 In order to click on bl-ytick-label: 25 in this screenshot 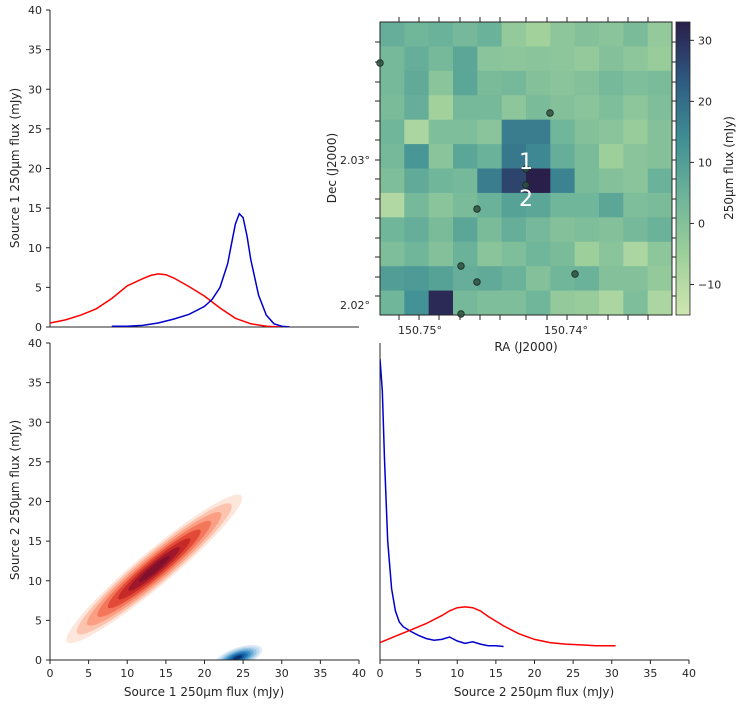, I will do `click(35, 462)`.